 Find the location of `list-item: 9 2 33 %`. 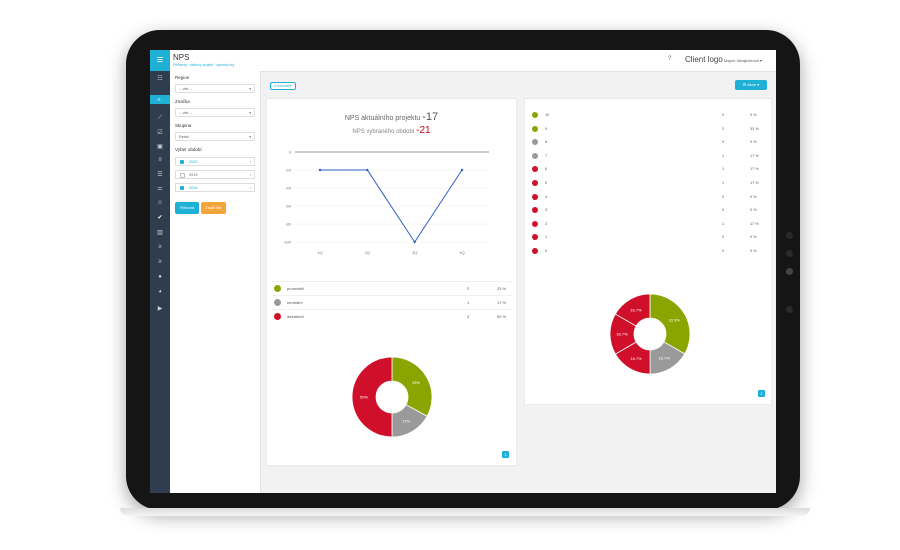

list-item: 9 2 33 % is located at coordinates (647, 129).